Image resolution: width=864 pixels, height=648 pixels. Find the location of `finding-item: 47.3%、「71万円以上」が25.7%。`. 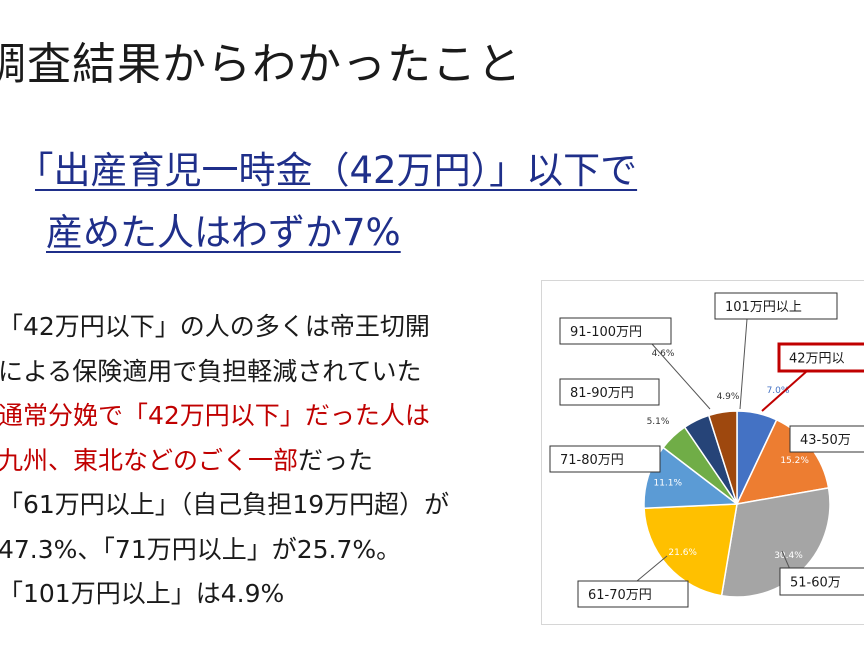

finding-item: 47.3%、「71万円以上」が25.7%。 is located at coordinates (201, 549).